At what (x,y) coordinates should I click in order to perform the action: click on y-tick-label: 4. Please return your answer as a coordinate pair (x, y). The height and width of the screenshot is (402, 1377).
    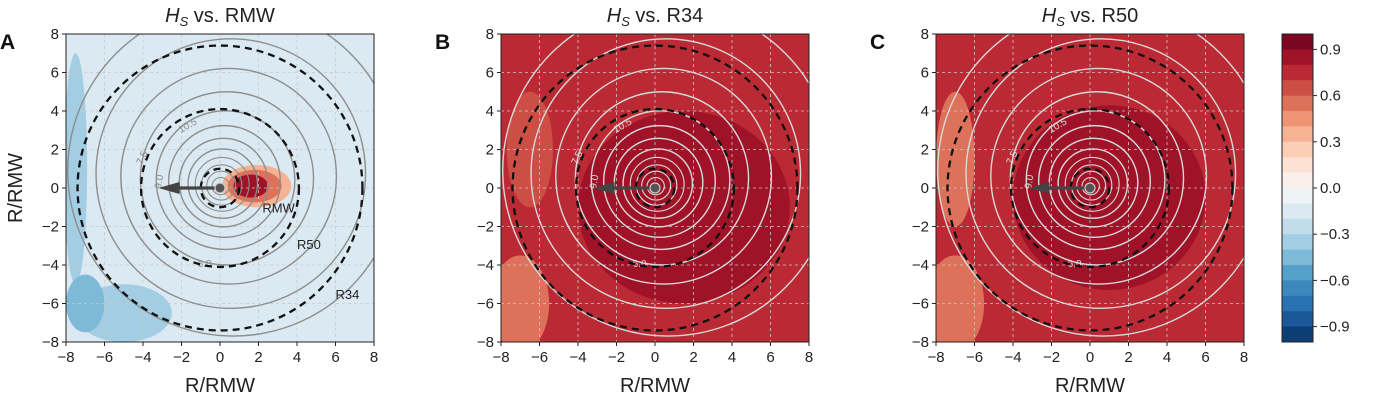
    Looking at the image, I should click on (55, 111).